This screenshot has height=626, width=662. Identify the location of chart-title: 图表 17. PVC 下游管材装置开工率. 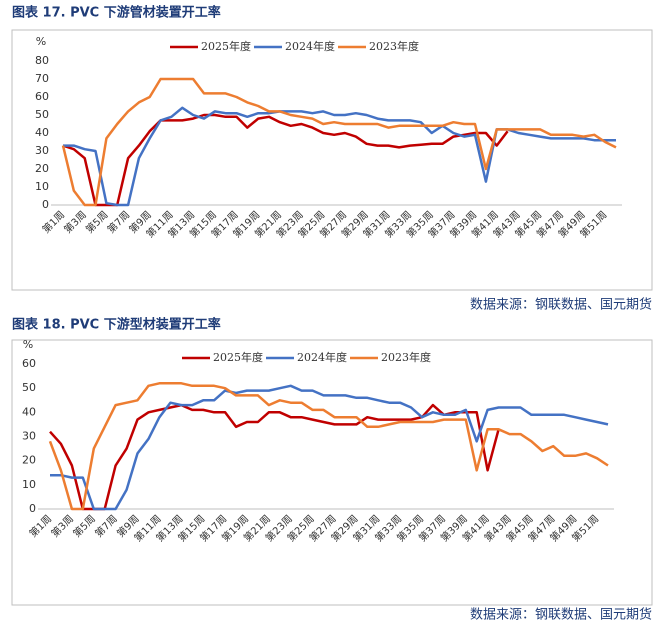
(116, 13).